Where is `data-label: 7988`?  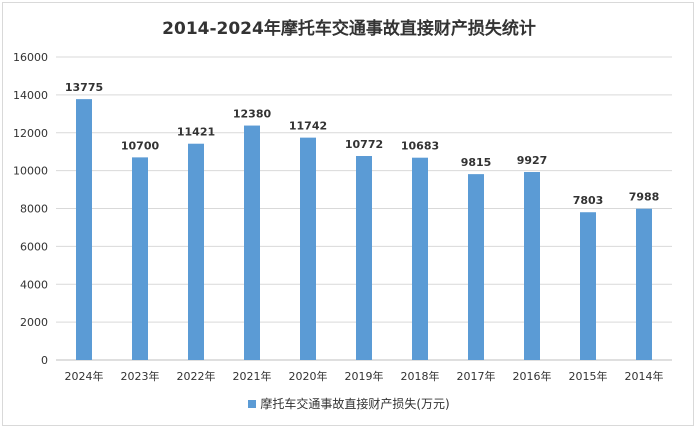
data-label: 7988 is located at coordinates (644, 197).